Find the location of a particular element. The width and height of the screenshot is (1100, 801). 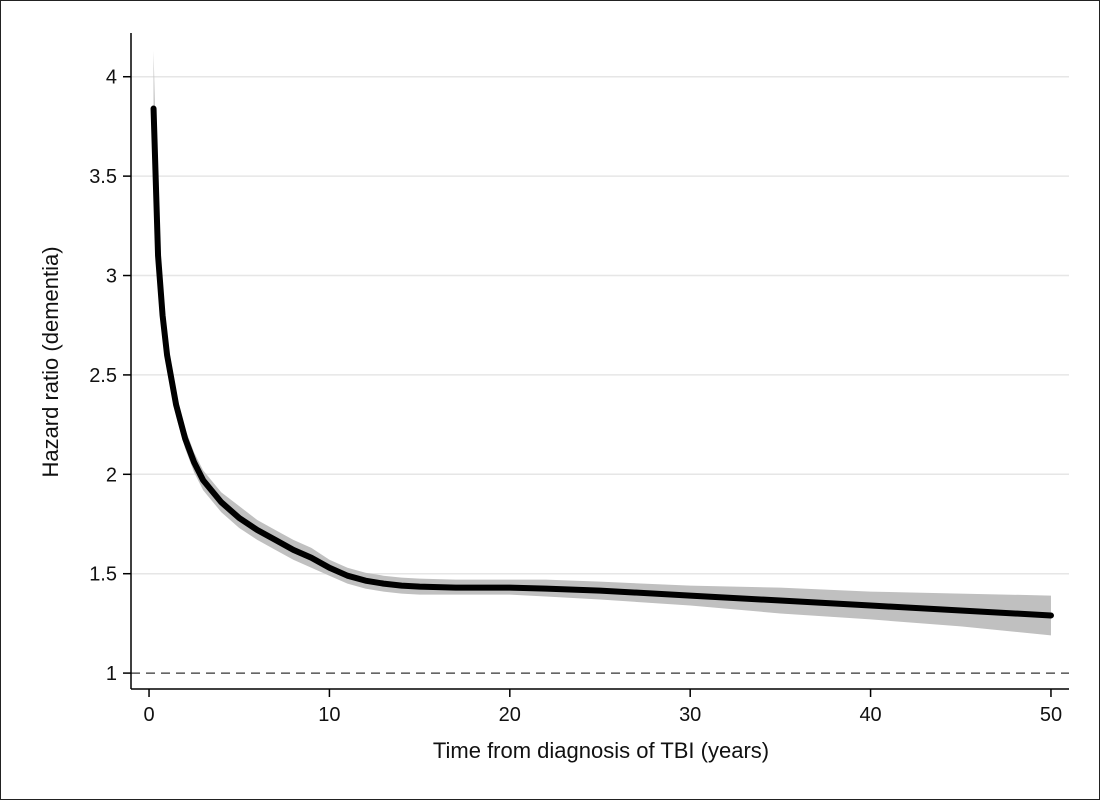

y-axis-title: Hazard ratio (dementia) is located at coordinates (50, 361).